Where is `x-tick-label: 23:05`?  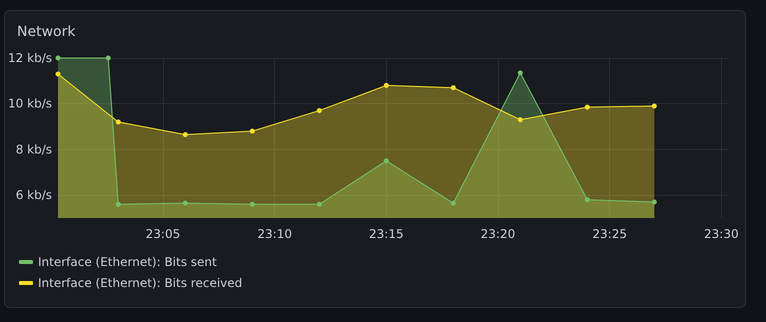
x-tick-label: 23:05 is located at coordinates (163, 234).